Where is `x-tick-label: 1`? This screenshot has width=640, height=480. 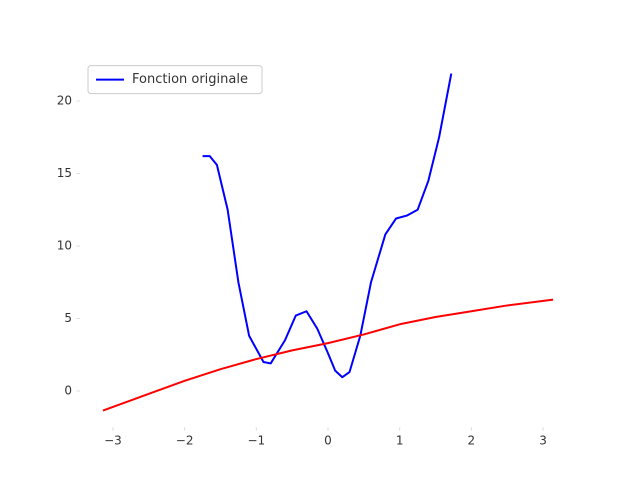
x-tick-label: 1 is located at coordinates (400, 441).